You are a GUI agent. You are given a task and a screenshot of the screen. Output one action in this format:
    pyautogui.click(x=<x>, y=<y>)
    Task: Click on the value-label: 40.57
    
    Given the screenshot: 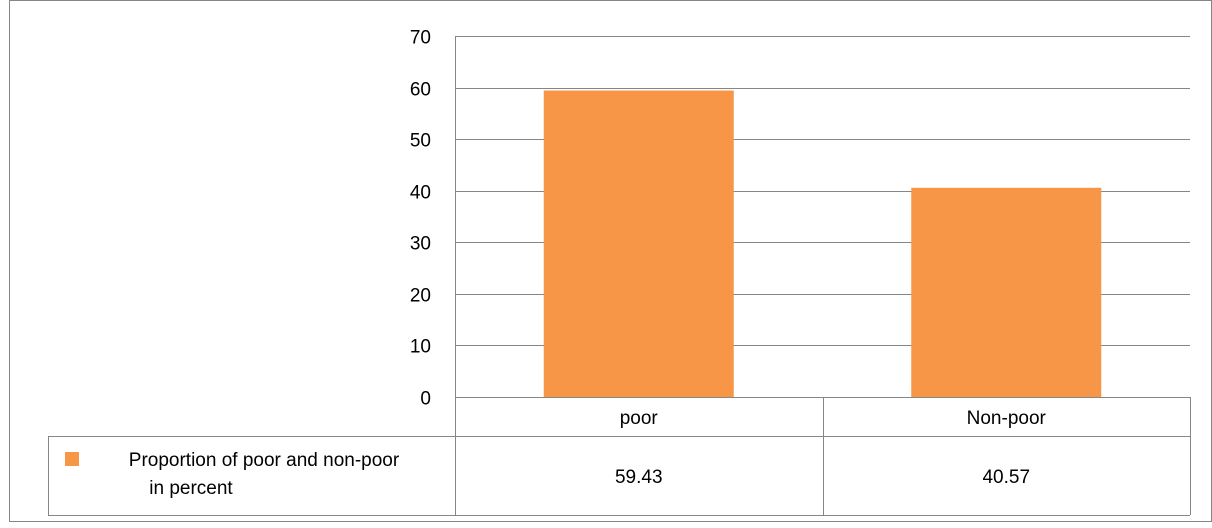 What is the action you would take?
    pyautogui.click(x=1006, y=477)
    